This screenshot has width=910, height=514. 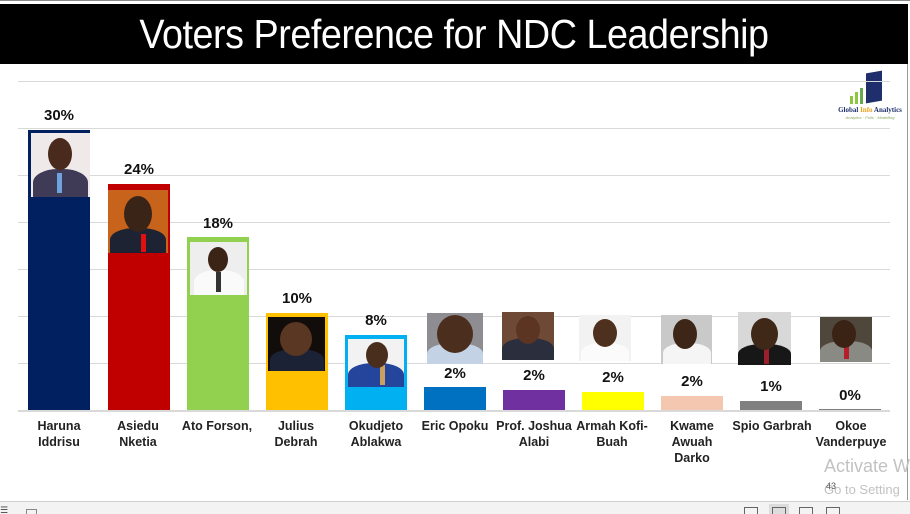 What do you see at coordinates (534, 426) in the screenshot?
I see `label-line: Prof. Joshua` at bounding box center [534, 426].